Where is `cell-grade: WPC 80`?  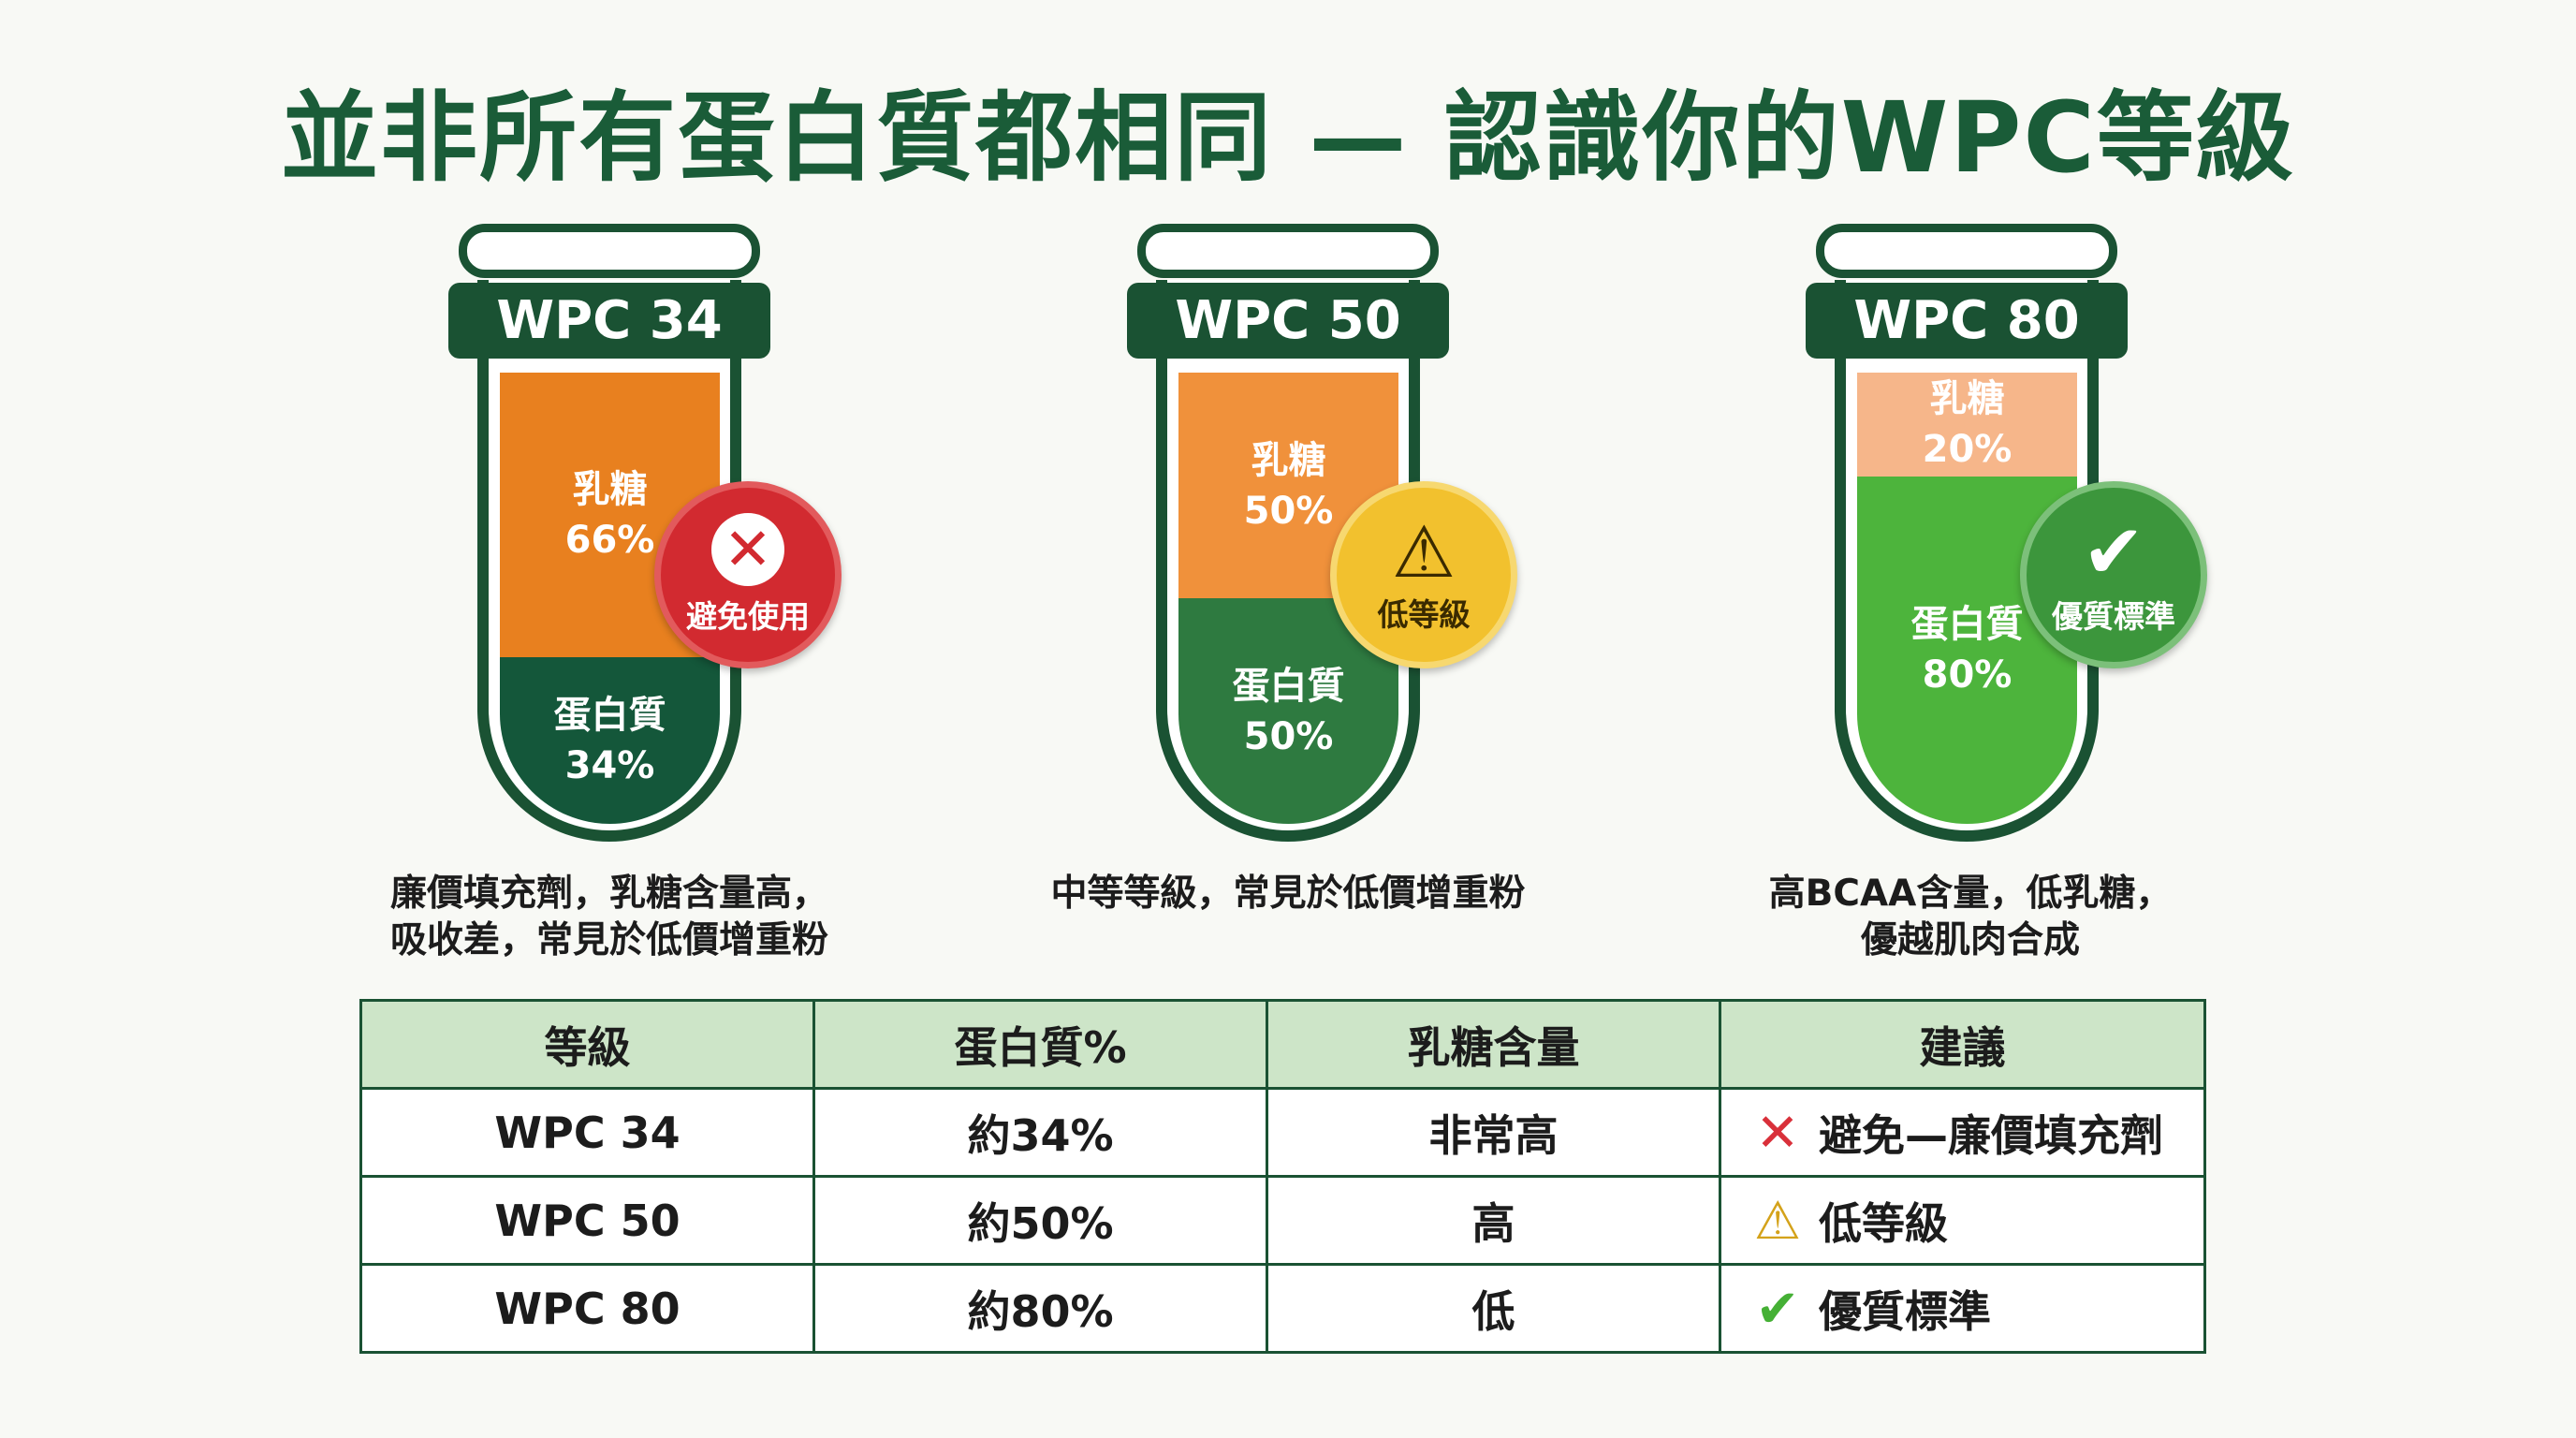 cell-grade: WPC 80 is located at coordinates (587, 1308).